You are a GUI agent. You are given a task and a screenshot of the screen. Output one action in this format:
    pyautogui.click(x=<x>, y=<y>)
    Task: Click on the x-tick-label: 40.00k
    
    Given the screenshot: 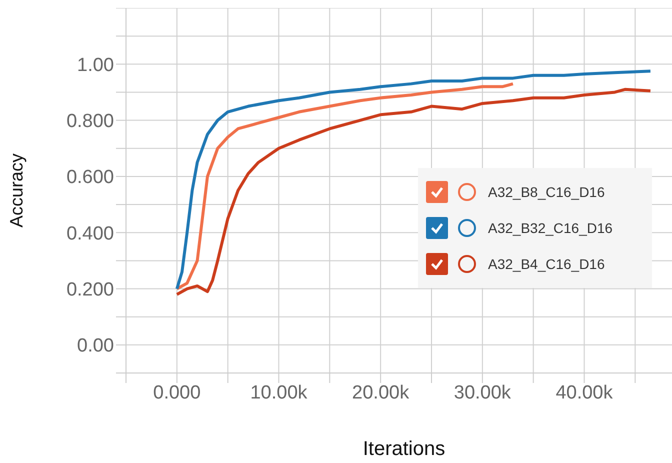 What is the action you would take?
    pyautogui.click(x=585, y=393)
    